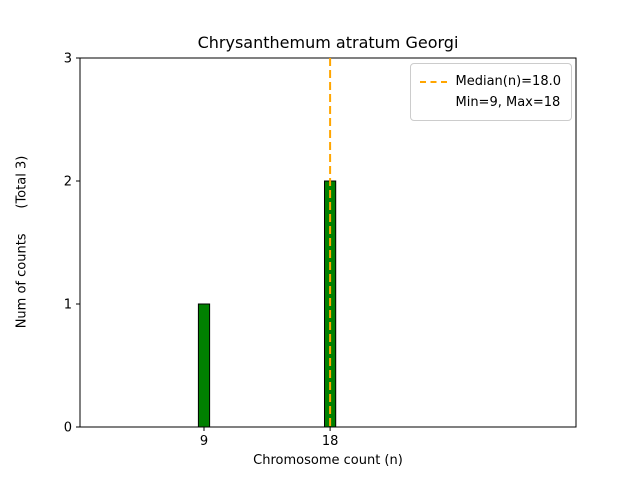 The image size is (640, 480). I want to click on chart-title: Chrysanthemum atratum Georgi, so click(328, 42).